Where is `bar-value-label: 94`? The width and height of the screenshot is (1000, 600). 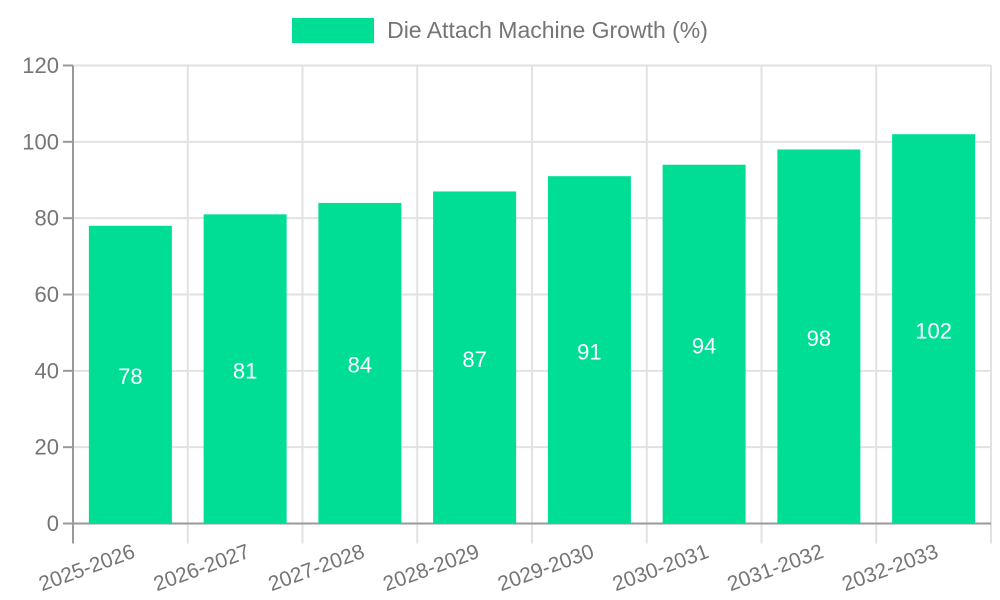 bar-value-label: 94 is located at coordinates (704, 346).